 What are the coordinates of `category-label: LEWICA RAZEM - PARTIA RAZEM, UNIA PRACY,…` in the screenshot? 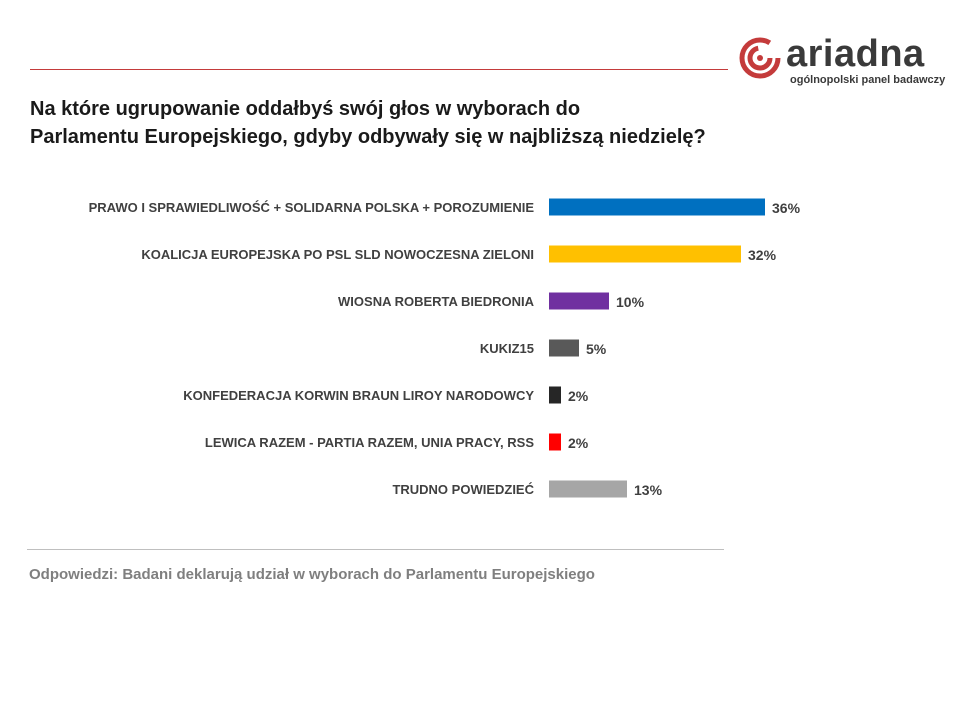 It's located at (369, 442).